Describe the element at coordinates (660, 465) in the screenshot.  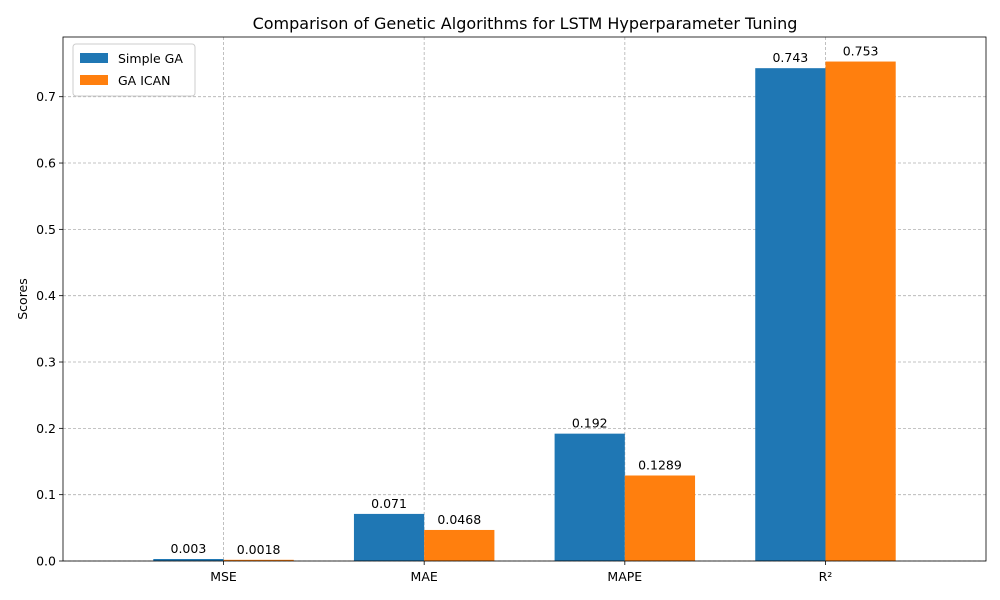
I see `bar-value-label: 0.1289` at that location.